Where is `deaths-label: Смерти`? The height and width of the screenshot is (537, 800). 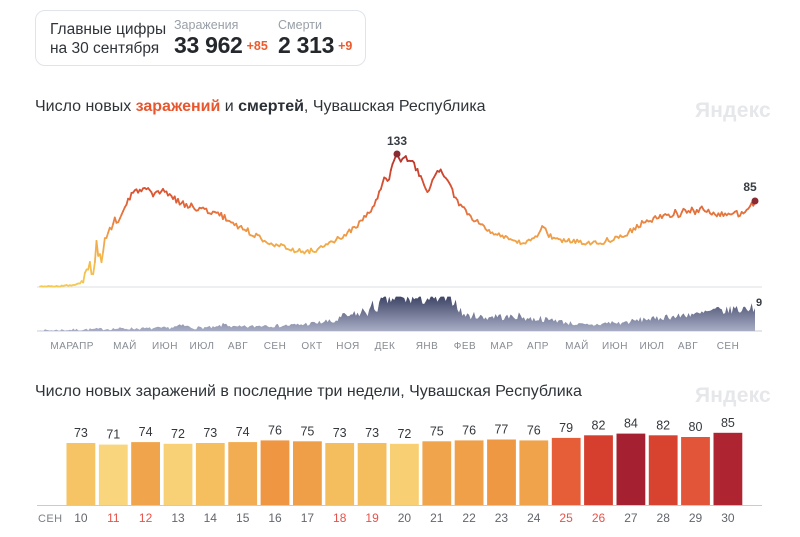
deaths-label: Смерти is located at coordinates (300, 25).